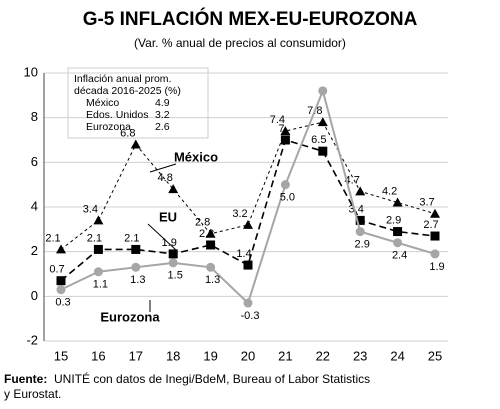  Describe the element at coordinates (34, 116) in the screenshot. I see `y-tick-label: 8` at that location.